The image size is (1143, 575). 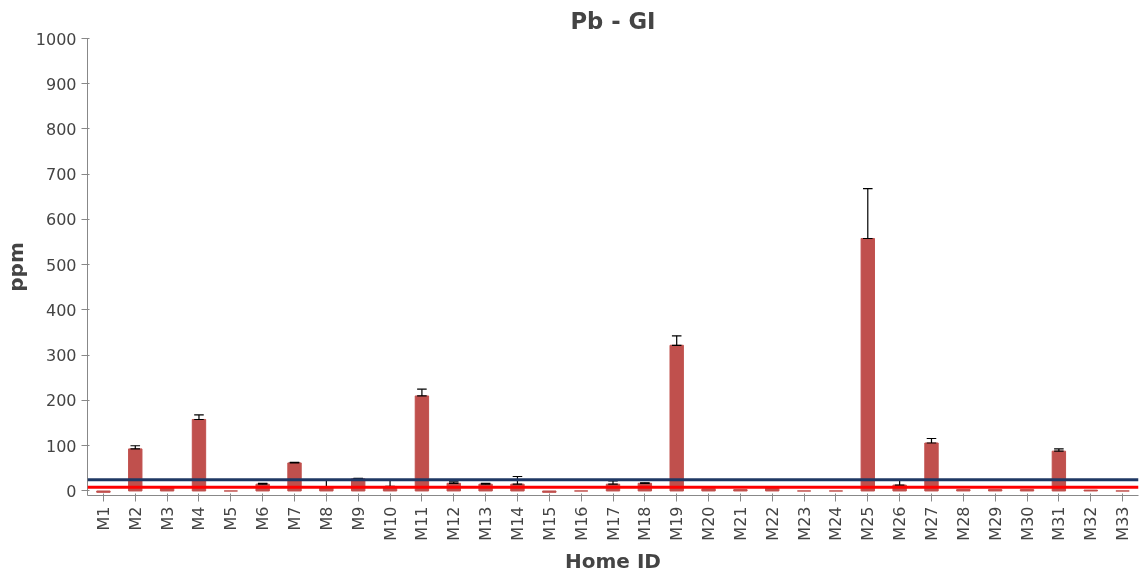 What do you see at coordinates (61, 84) in the screenshot?
I see `y-tick-label: 900` at bounding box center [61, 84].